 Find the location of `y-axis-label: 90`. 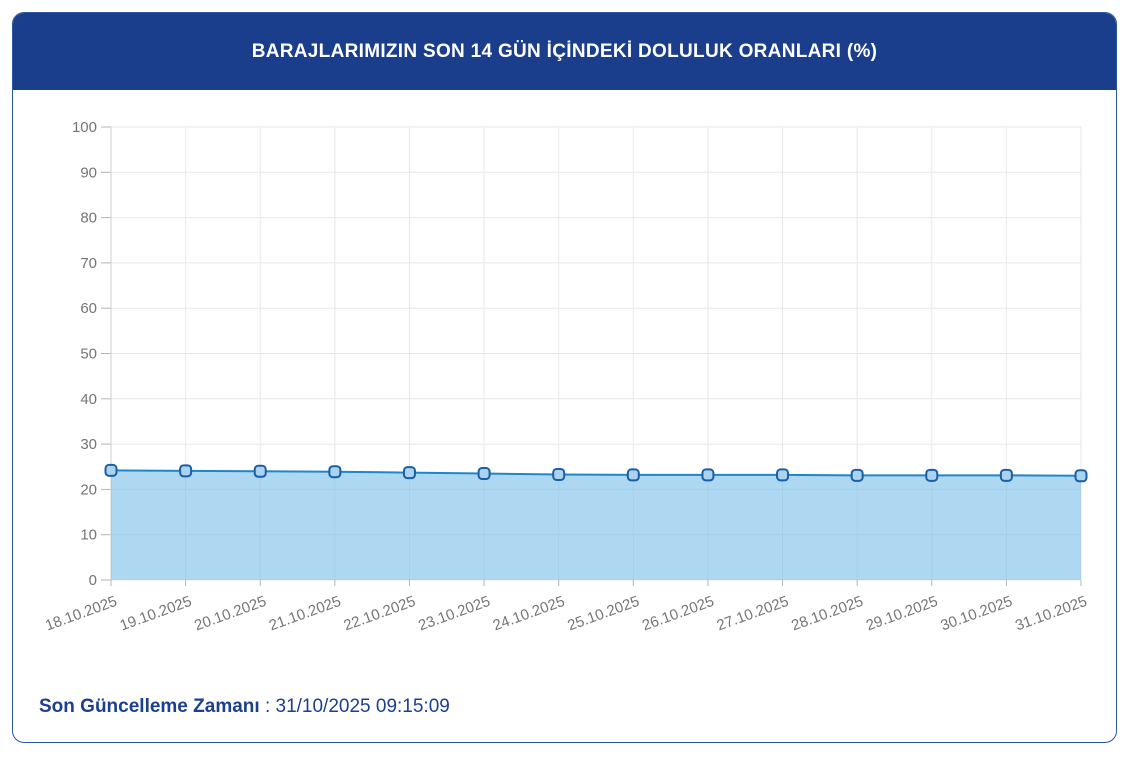

y-axis-label: 90 is located at coordinates (88, 172).